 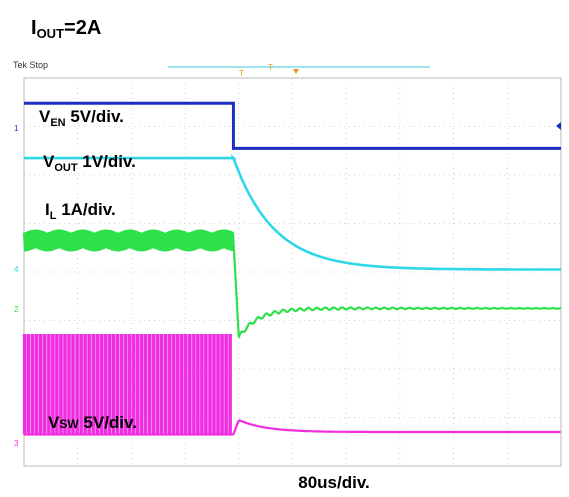 I want to click on label-vout: VOUT 1V/div., so click(x=89, y=163).